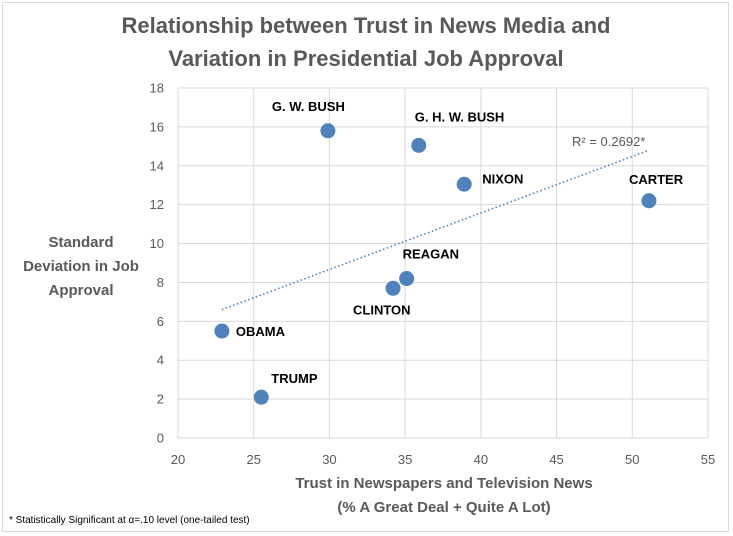 The image size is (733, 536). I want to click on data-point-clinton, so click(393, 288).